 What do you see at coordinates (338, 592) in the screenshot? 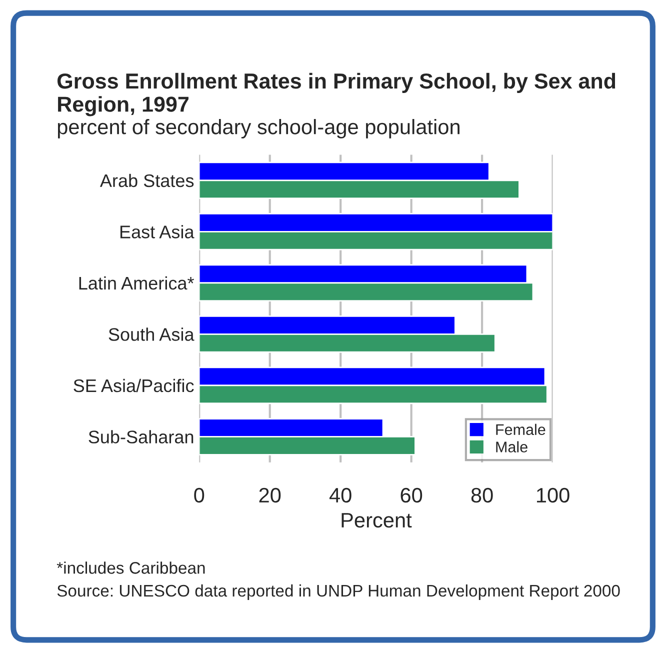
I see `source-note: Source: UNESCO data reported in UNDP Human Development Report 2000` at bounding box center [338, 592].